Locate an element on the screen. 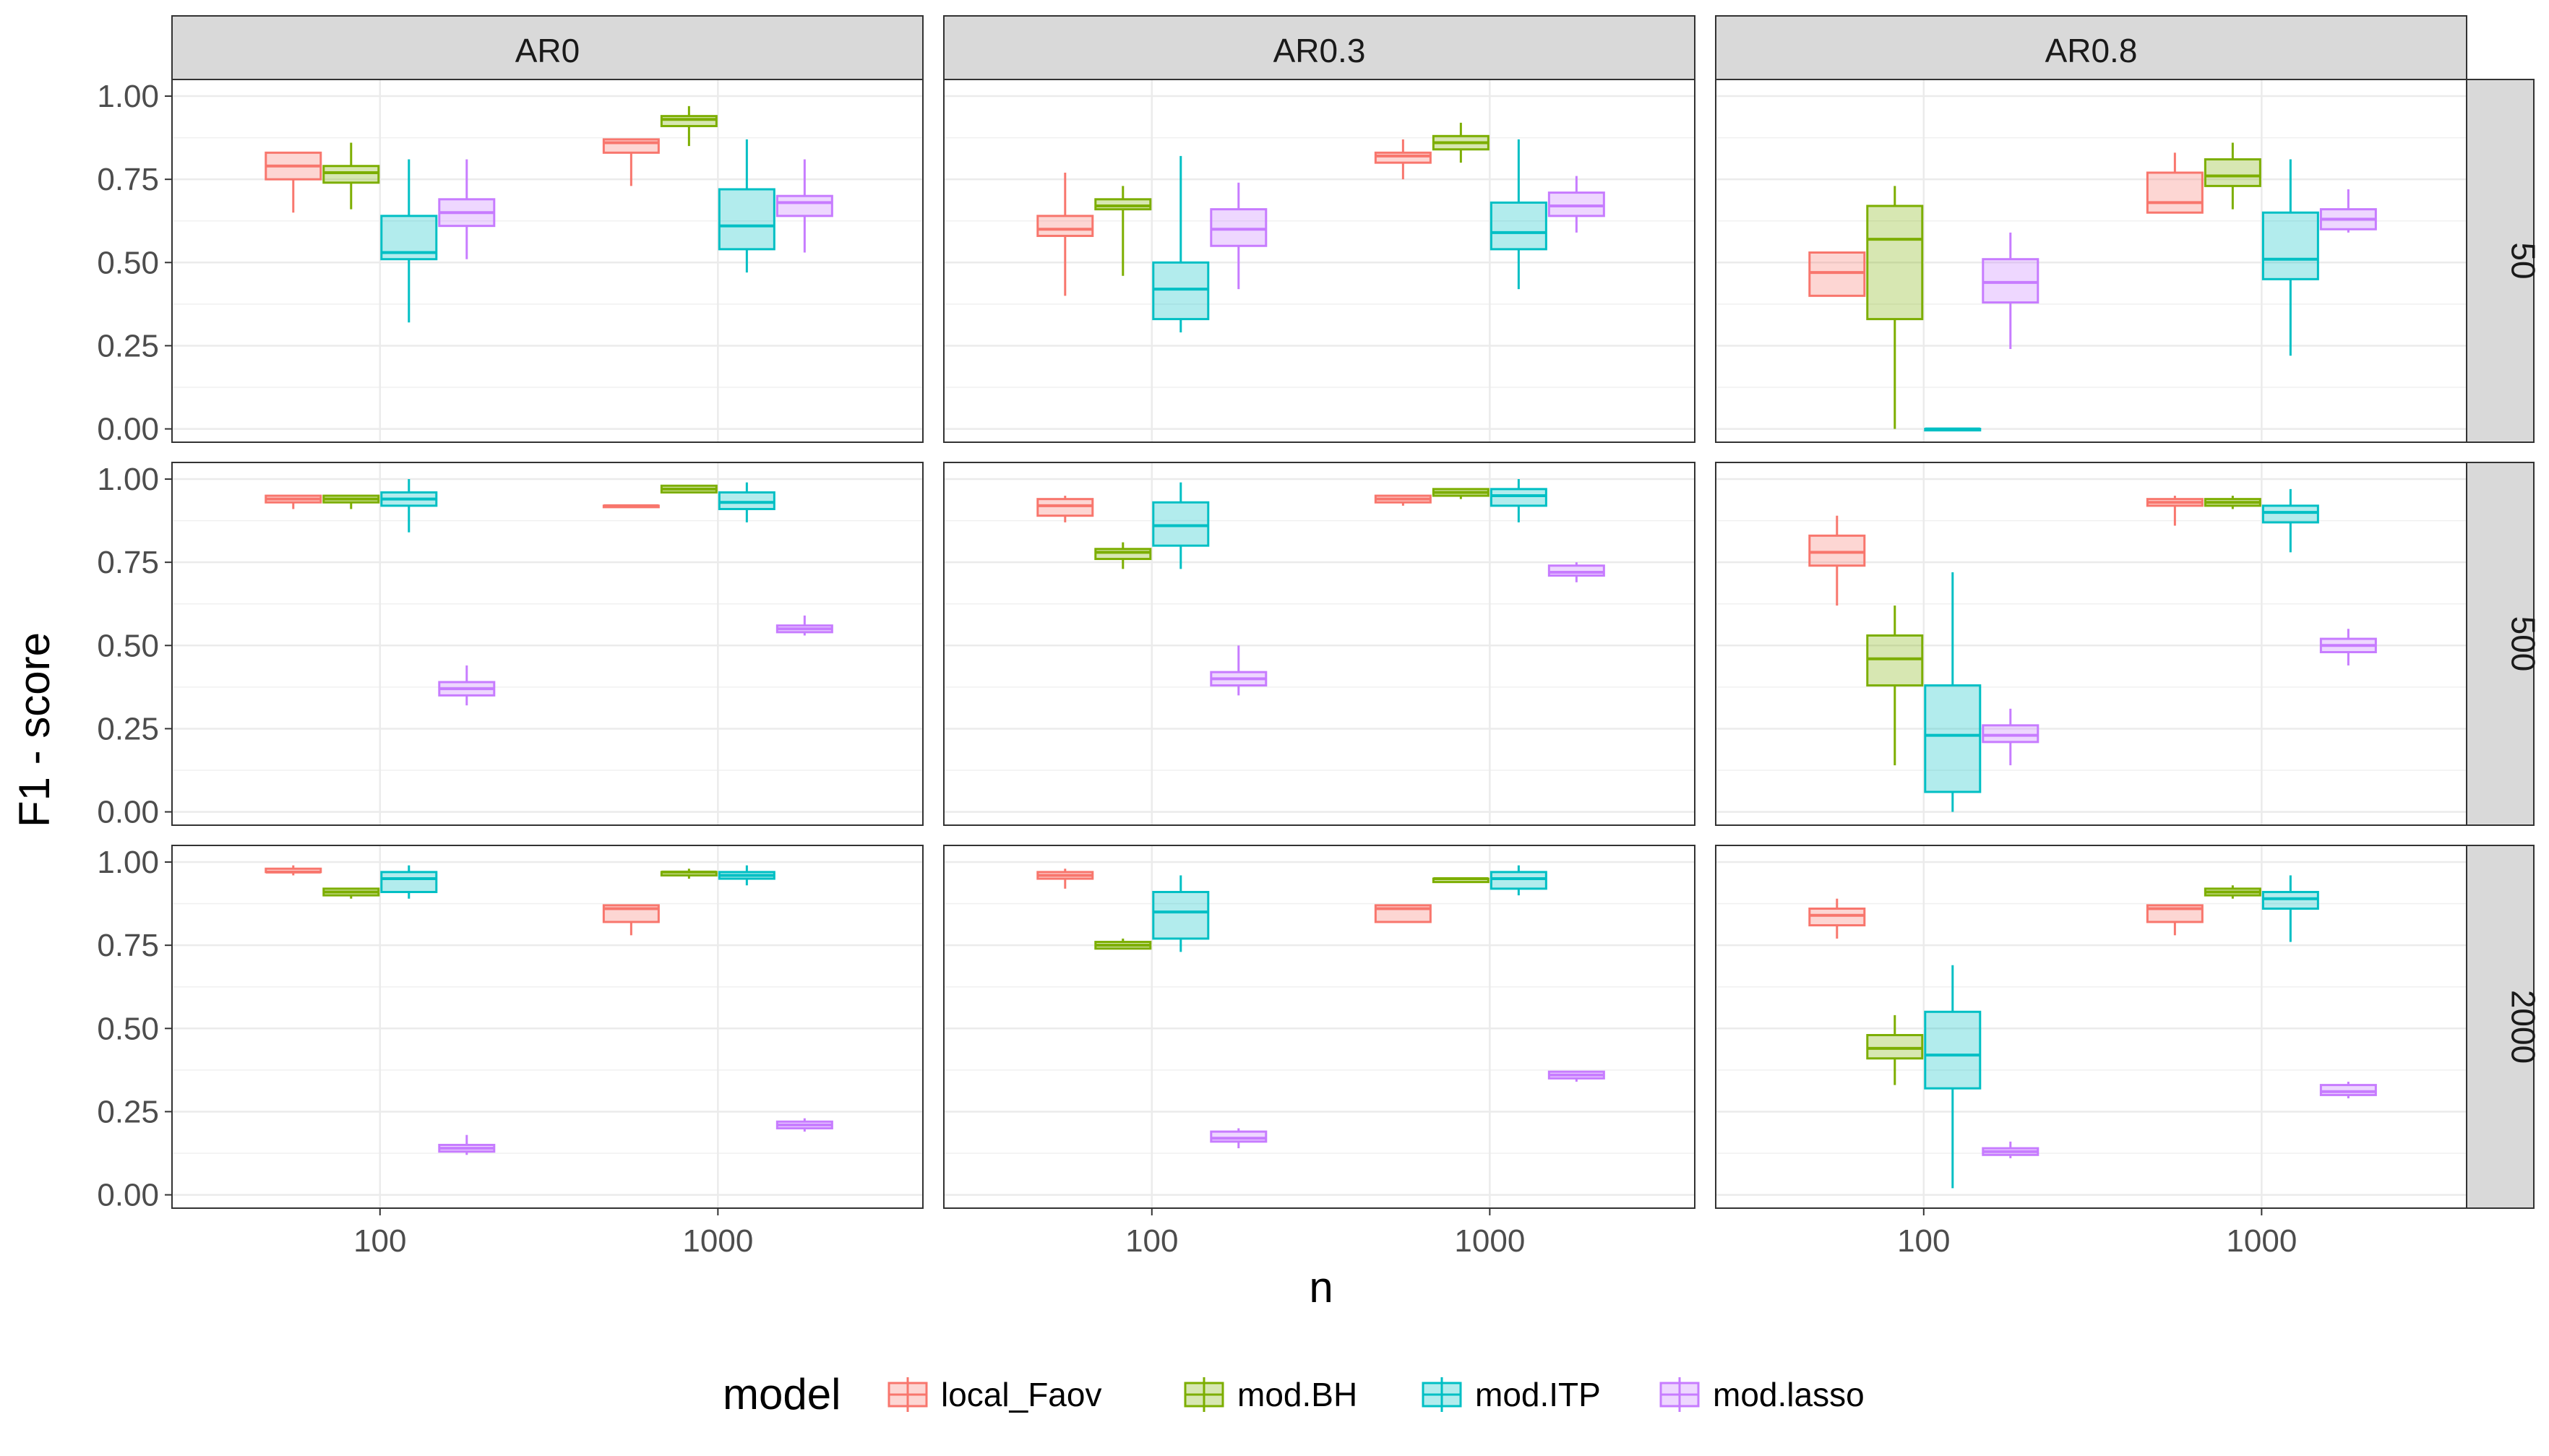 The width and height of the screenshot is (2549, 1456). legend-entry-local_Faov: local_Faov is located at coordinates (994, 1394).